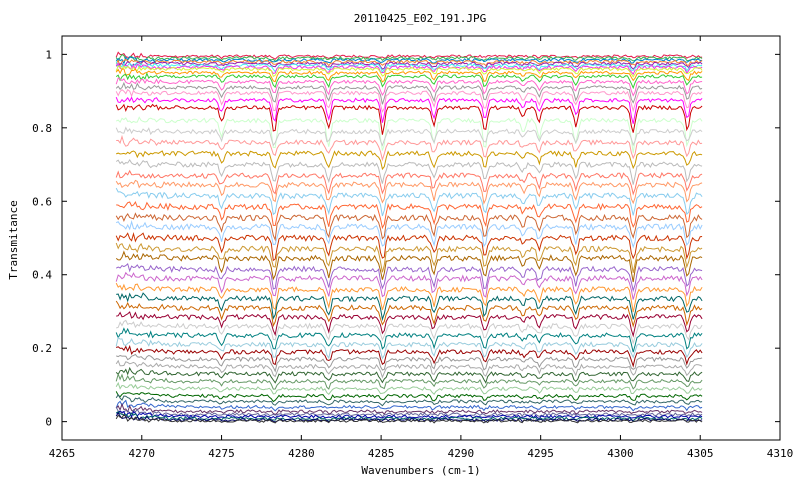 The width and height of the screenshot is (800, 480). I want to click on x-tick-label: 4285, so click(381, 453).